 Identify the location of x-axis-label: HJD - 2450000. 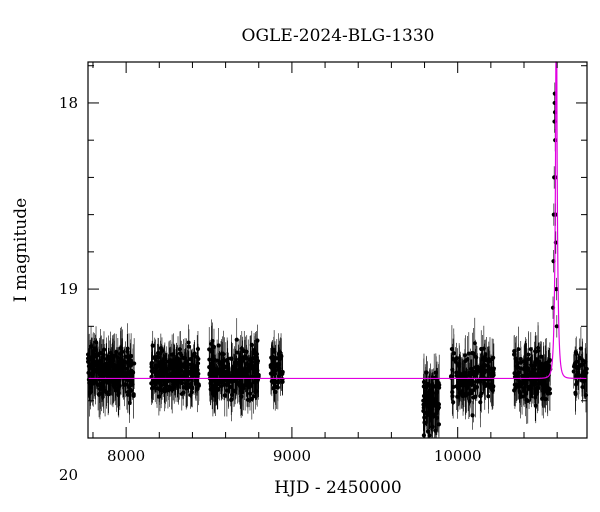
(338, 488).